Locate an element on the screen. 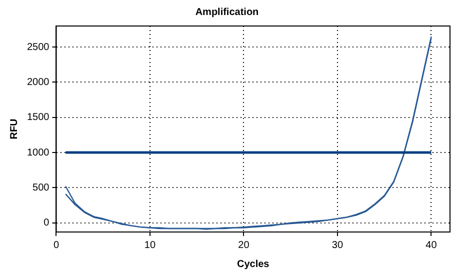  x-tick-label: 0 is located at coordinates (56, 245).